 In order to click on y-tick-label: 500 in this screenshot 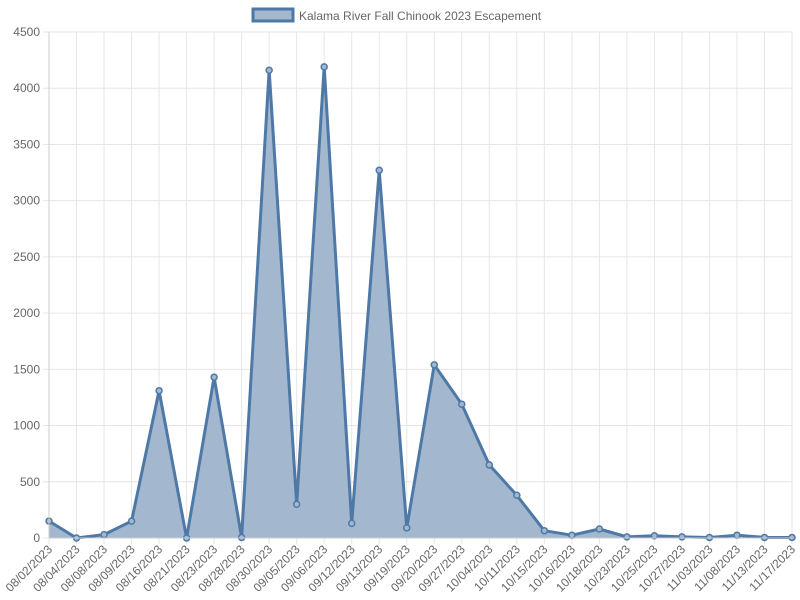, I will do `click(30, 482)`.